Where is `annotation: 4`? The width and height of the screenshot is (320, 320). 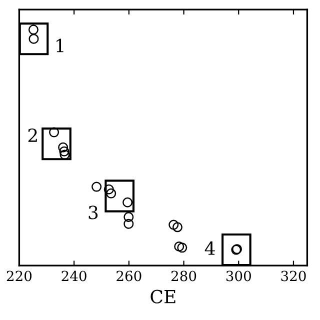 annotation: 4 is located at coordinates (209, 248).